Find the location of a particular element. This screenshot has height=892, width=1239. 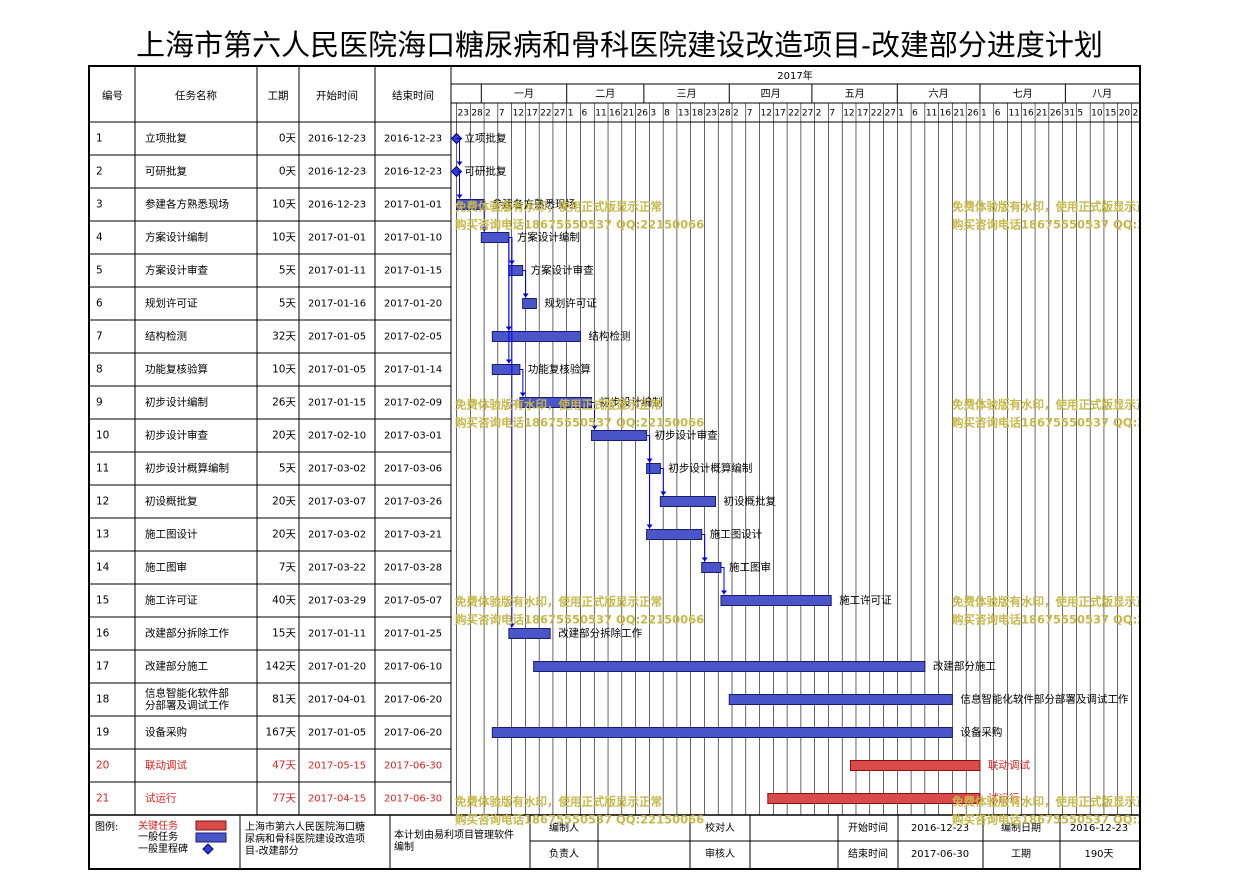

task-duration: 26天 is located at coordinates (284, 403).